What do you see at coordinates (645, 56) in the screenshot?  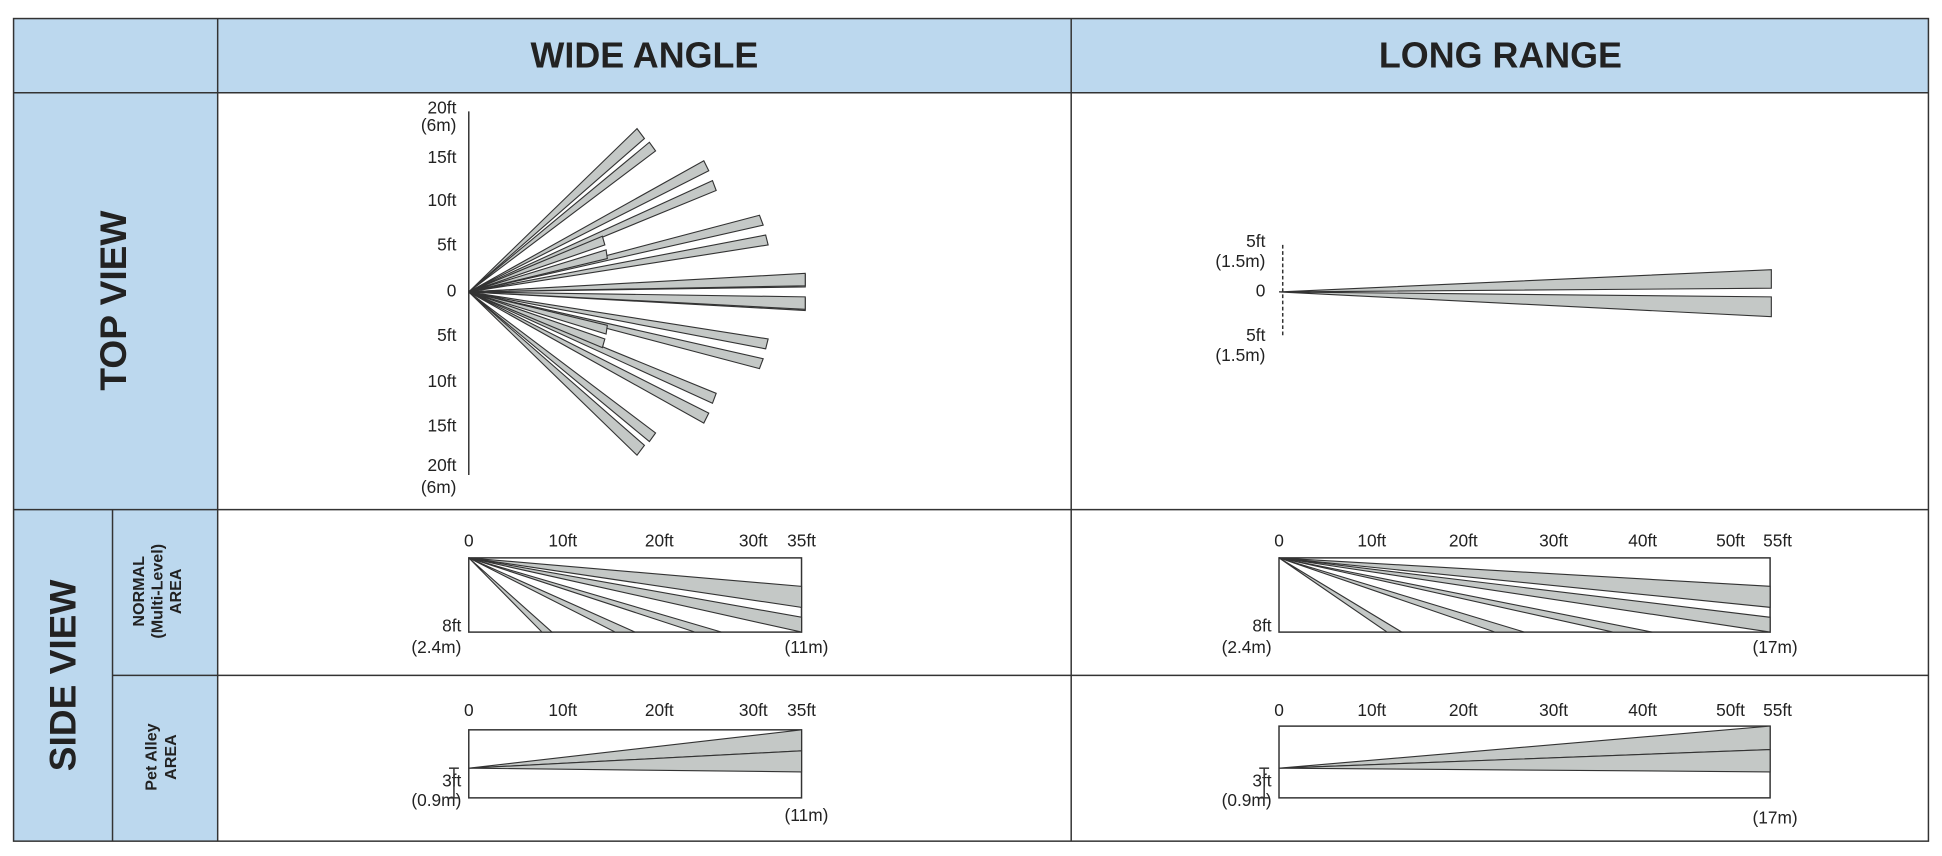 I see `column-header: WIDE ANGLE` at bounding box center [645, 56].